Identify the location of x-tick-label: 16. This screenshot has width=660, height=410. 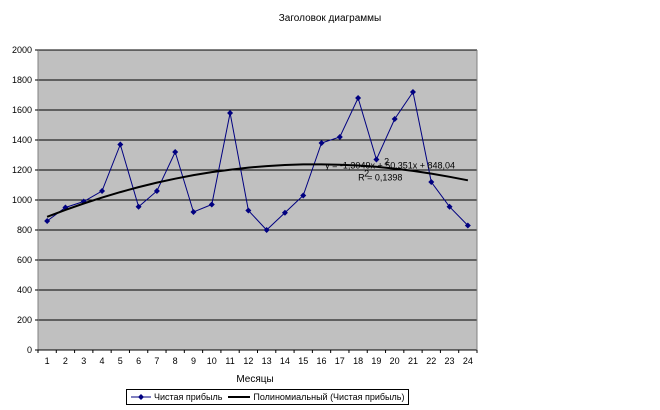
(322, 361).